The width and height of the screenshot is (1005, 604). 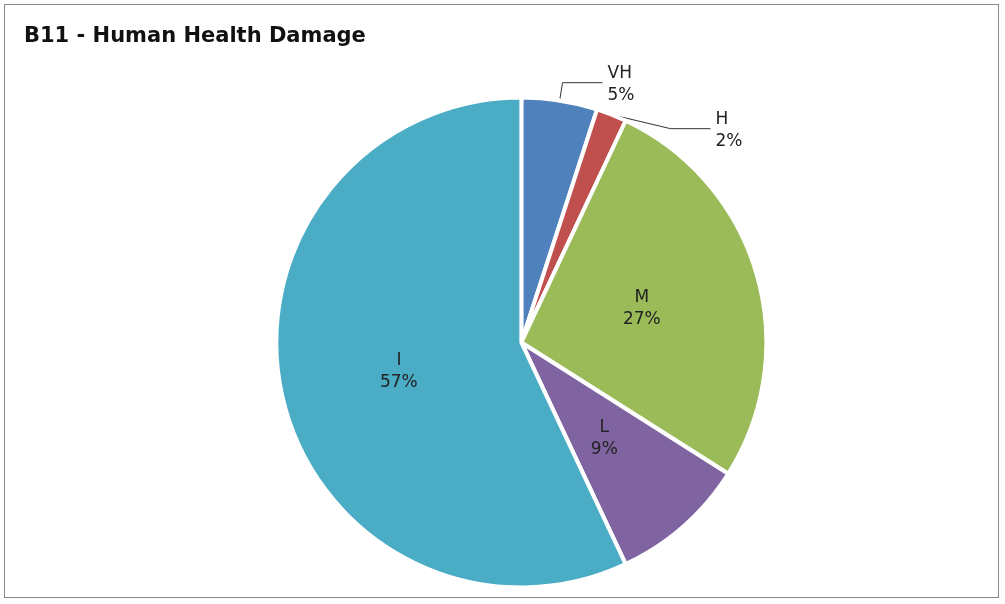 What do you see at coordinates (619, 71) in the screenshot?
I see `slice-label: VH` at bounding box center [619, 71].